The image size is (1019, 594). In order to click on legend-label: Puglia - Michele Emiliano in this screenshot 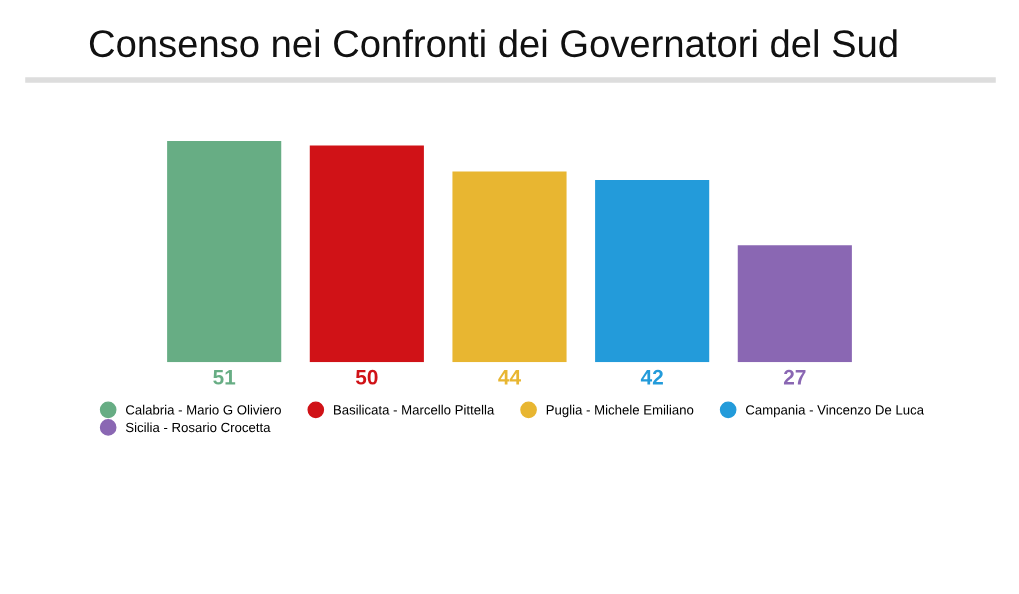, I will do `click(620, 411)`.